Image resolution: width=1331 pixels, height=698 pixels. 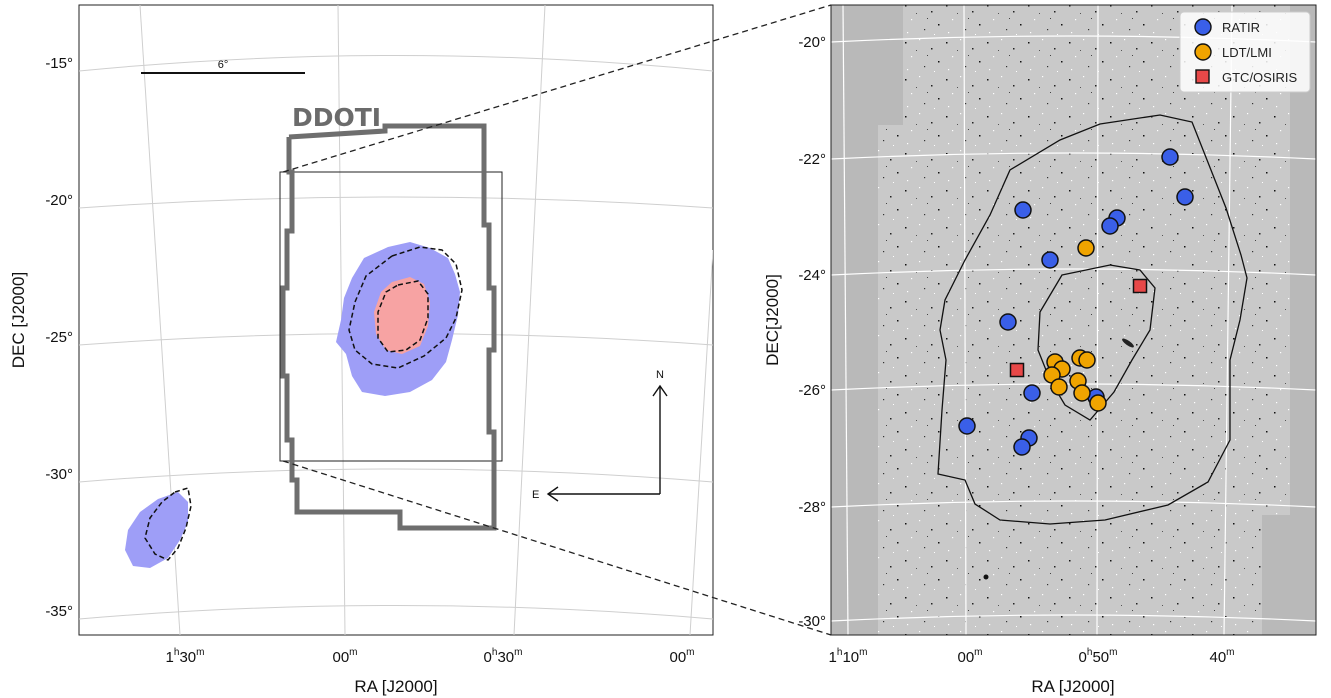 I want to click on x-tick-label: 40m, so click(x=1221, y=656).